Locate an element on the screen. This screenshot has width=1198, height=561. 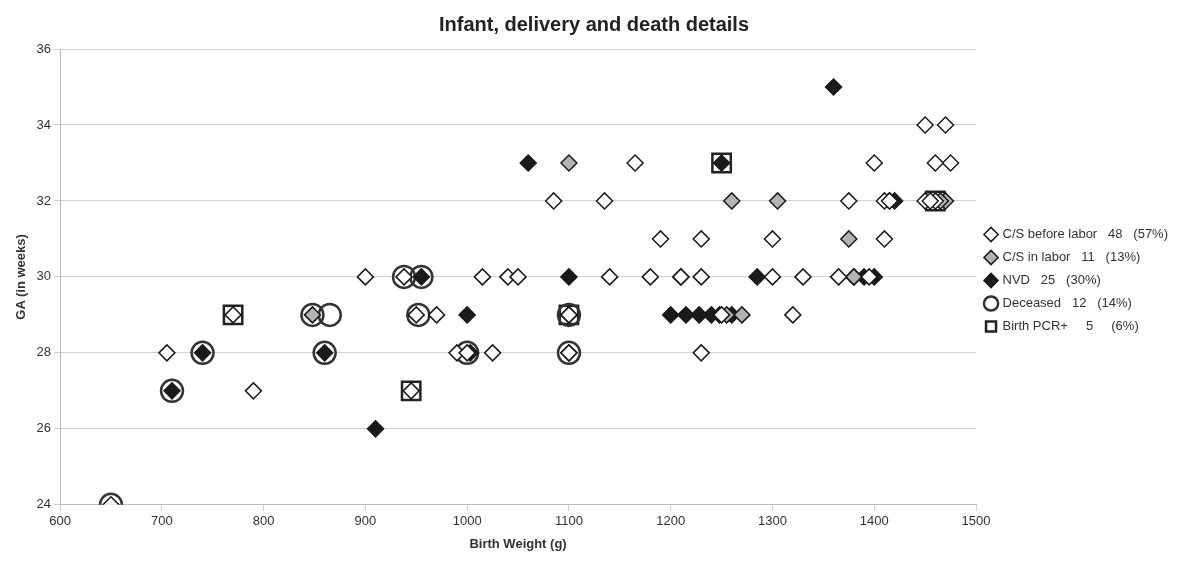
y-tick-label: 34 is located at coordinates (44, 124).